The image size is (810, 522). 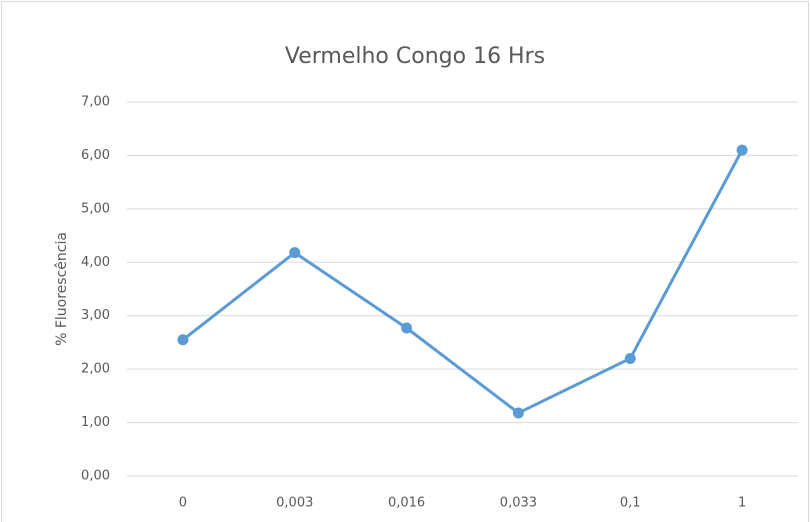 What do you see at coordinates (415, 56) in the screenshot?
I see `chart-title: Vermelho Congo 16 Hrs` at bounding box center [415, 56].